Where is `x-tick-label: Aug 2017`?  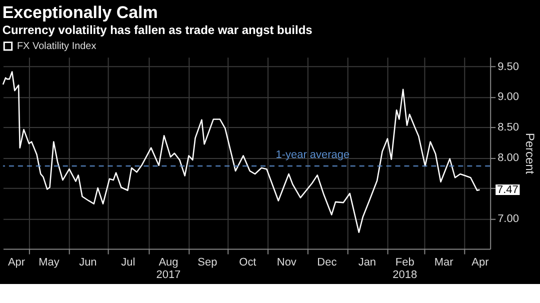 x-tick-label: Aug 2017 is located at coordinates (168, 269).